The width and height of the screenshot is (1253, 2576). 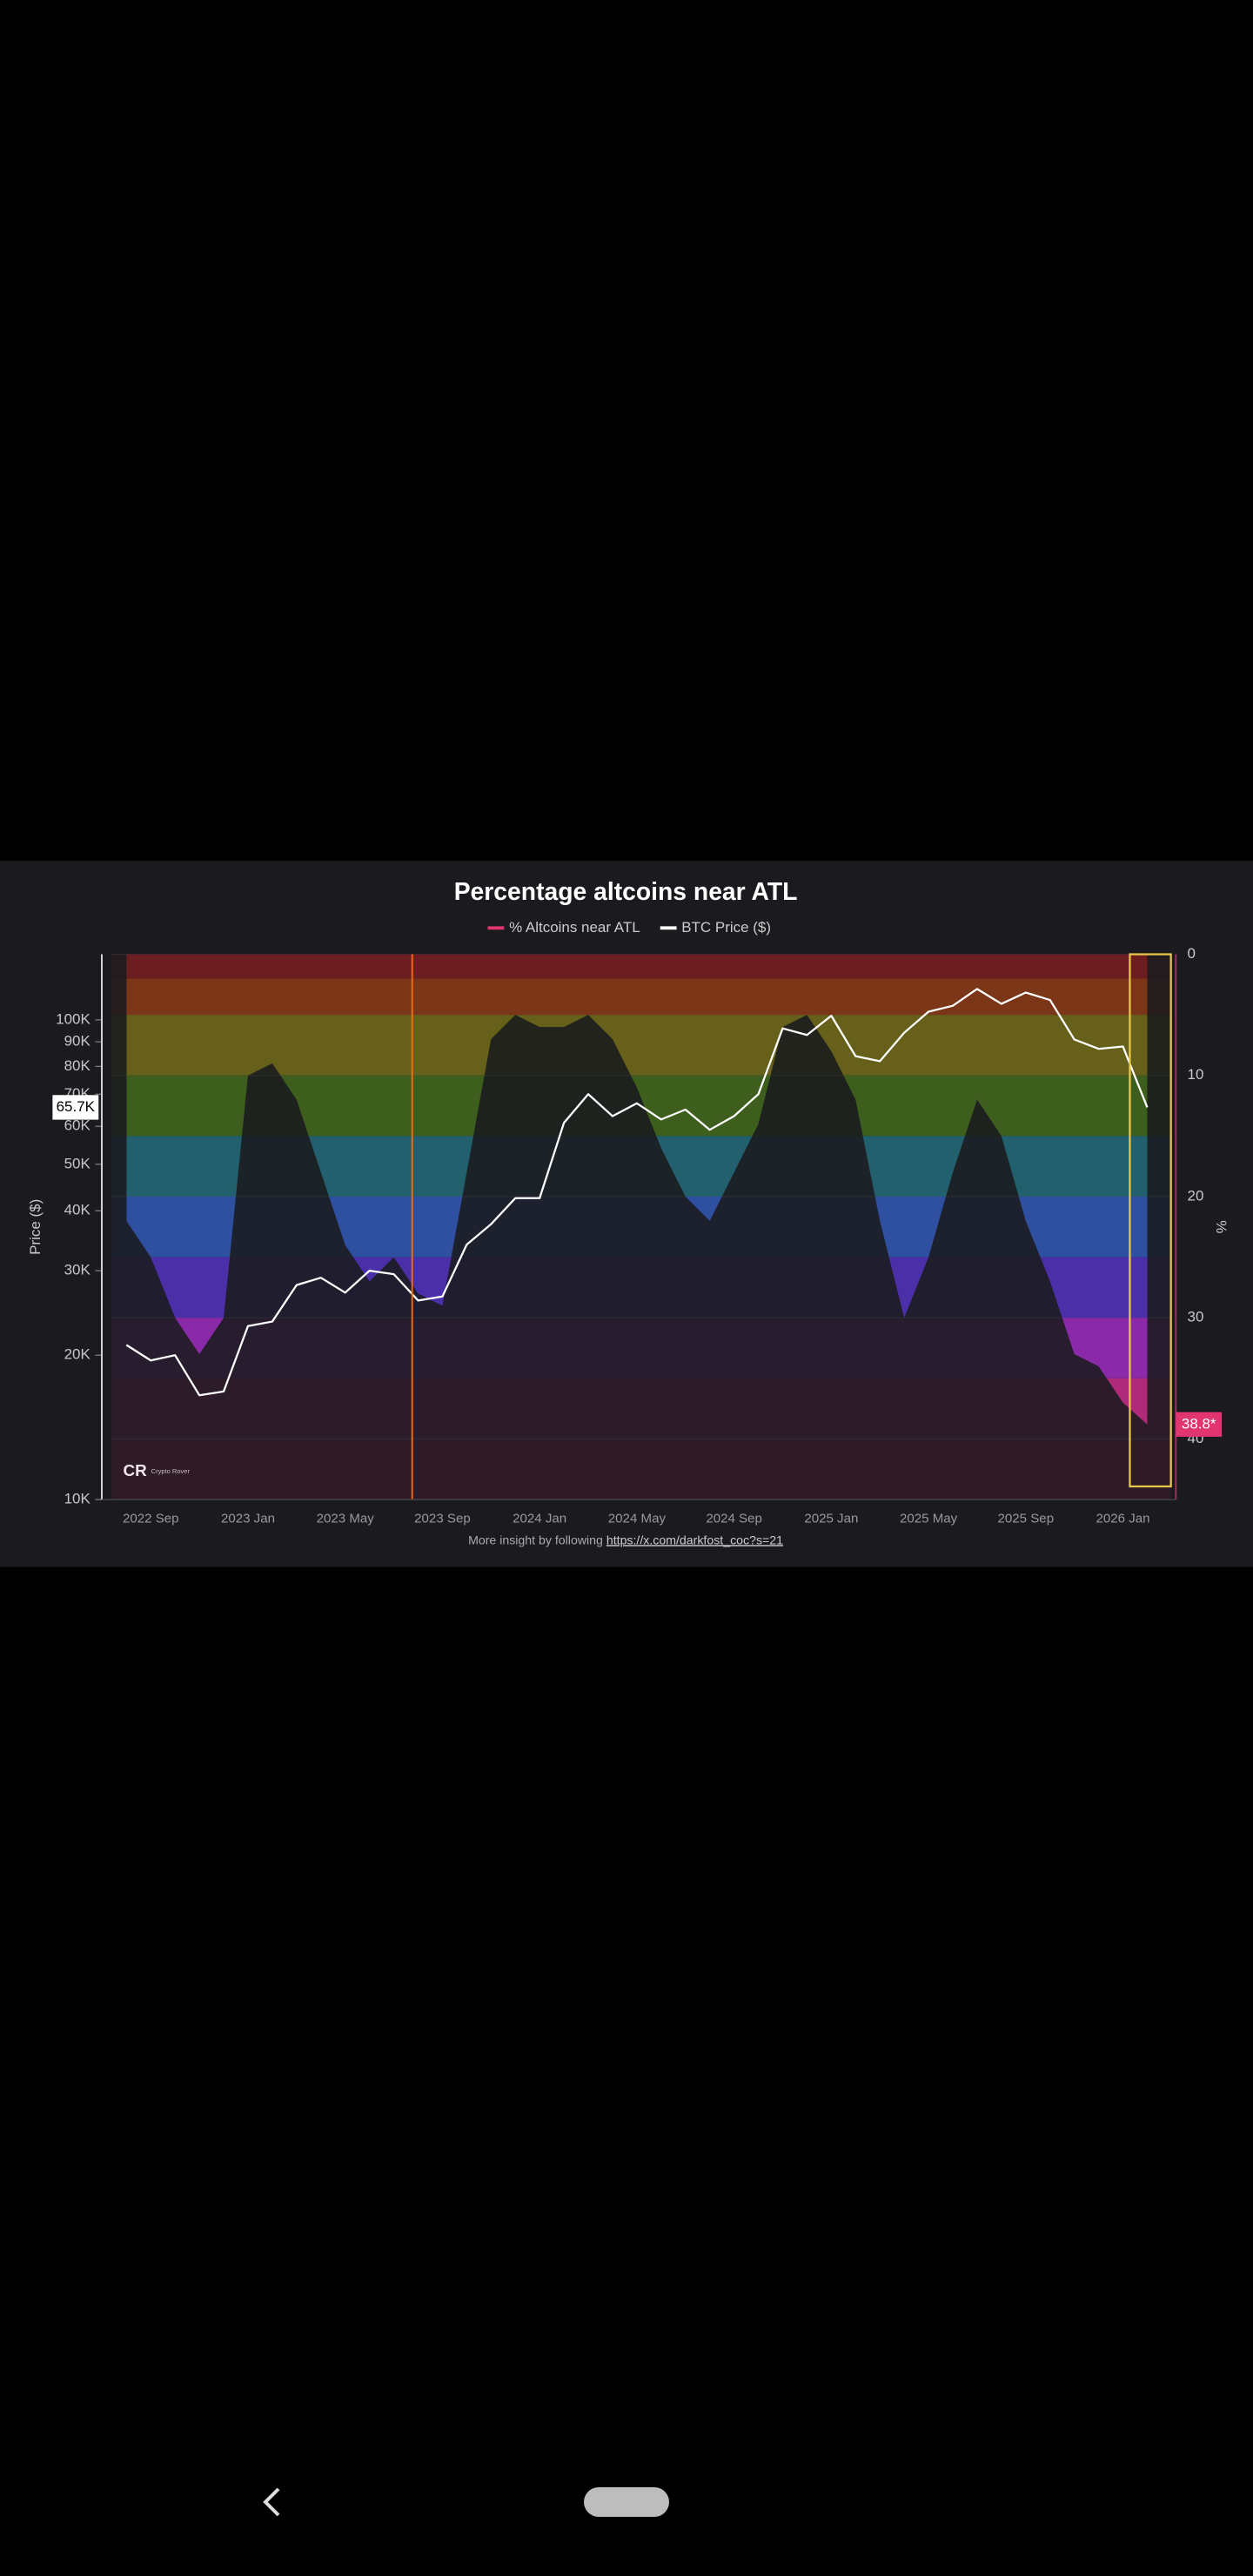 I want to click on y2-tick-label: 20, so click(x=1196, y=1195).